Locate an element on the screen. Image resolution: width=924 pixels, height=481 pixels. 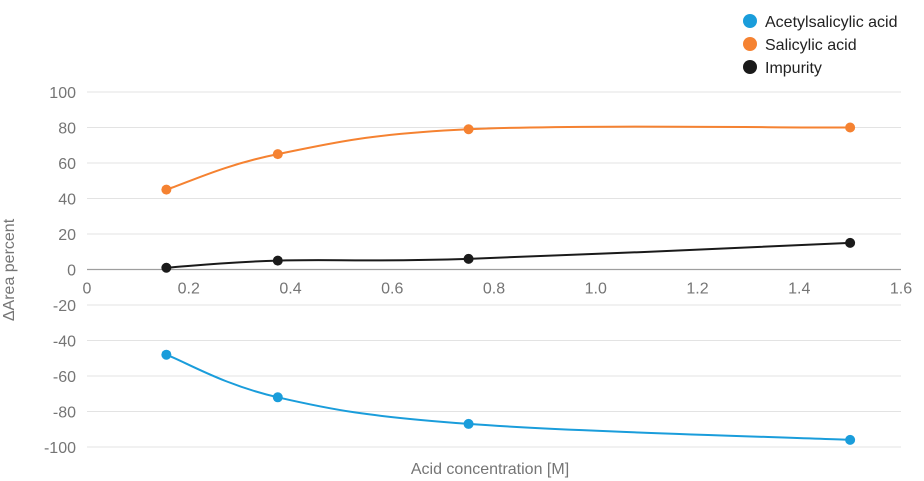
y-tick-label: 20 is located at coordinates (67, 235).